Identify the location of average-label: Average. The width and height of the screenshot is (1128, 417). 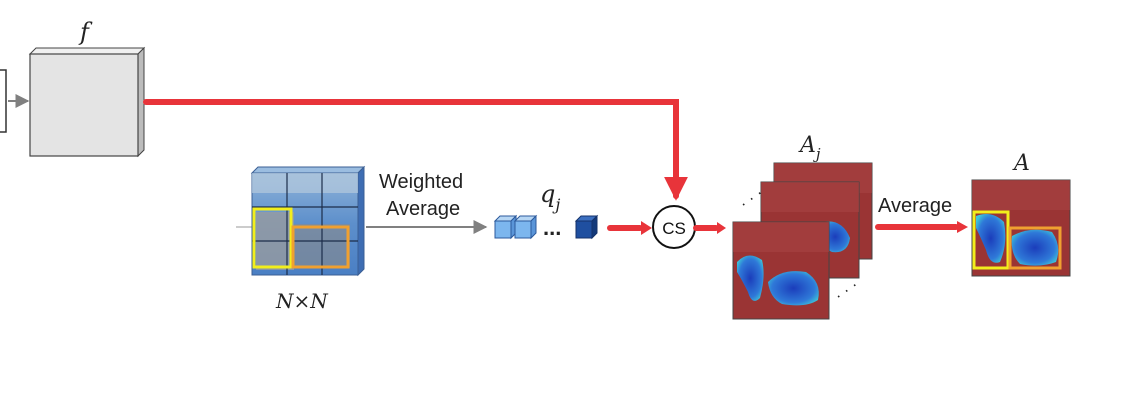
(915, 206).